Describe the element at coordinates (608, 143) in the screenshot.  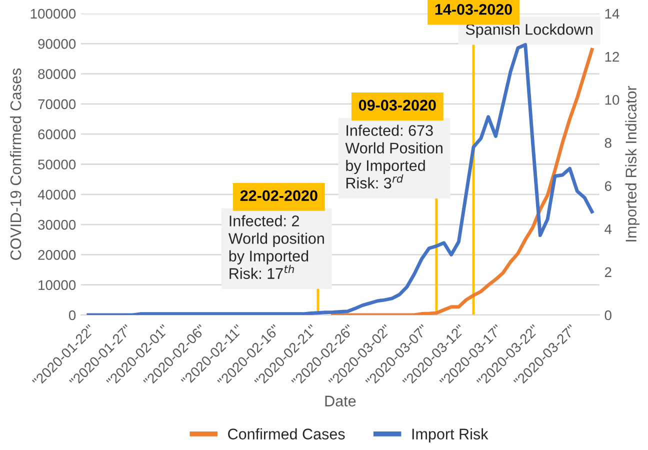
I see `y2-tick-label: 8` at that location.